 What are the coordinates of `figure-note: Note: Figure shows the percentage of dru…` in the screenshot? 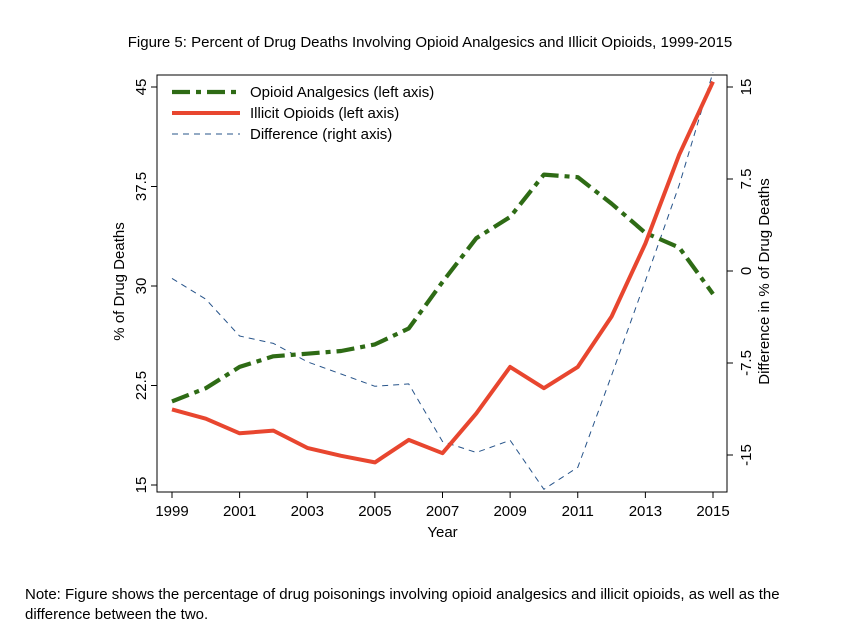 It's located at (402, 604).